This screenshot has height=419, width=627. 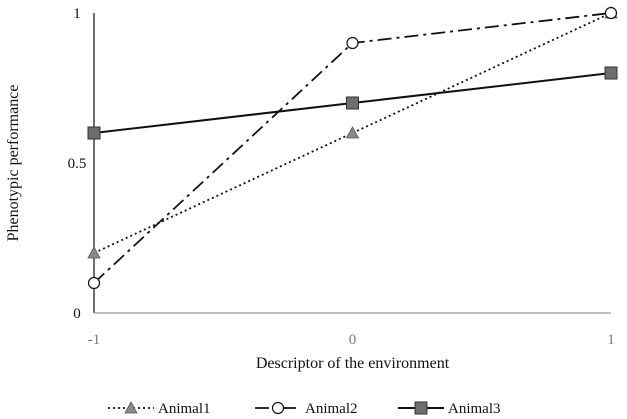 I want to click on x-axis-title: Descriptor of the environment, so click(x=353, y=363).